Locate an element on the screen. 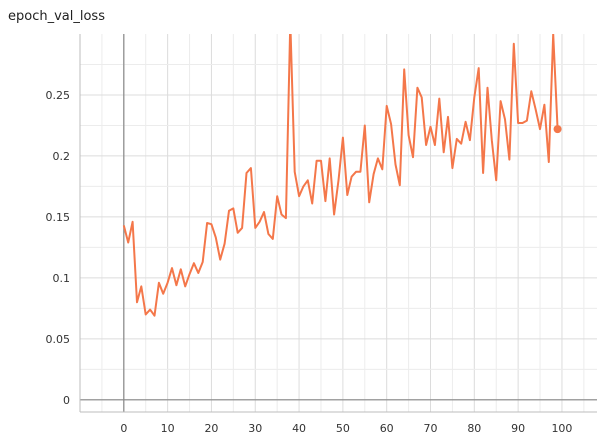 The height and width of the screenshot is (440, 615). x-tick-label: 90 is located at coordinates (518, 428).